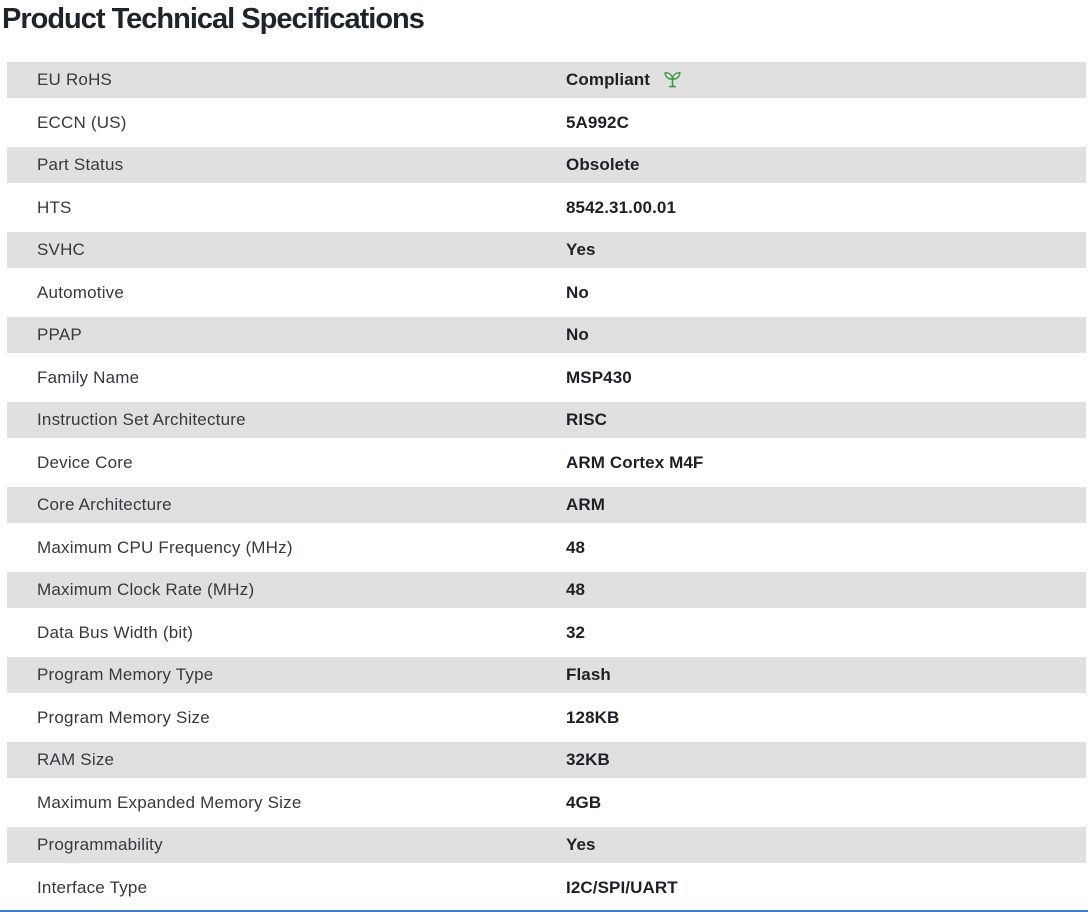  Describe the element at coordinates (80, 164) in the screenshot. I see `spec-label: Part Status` at that location.